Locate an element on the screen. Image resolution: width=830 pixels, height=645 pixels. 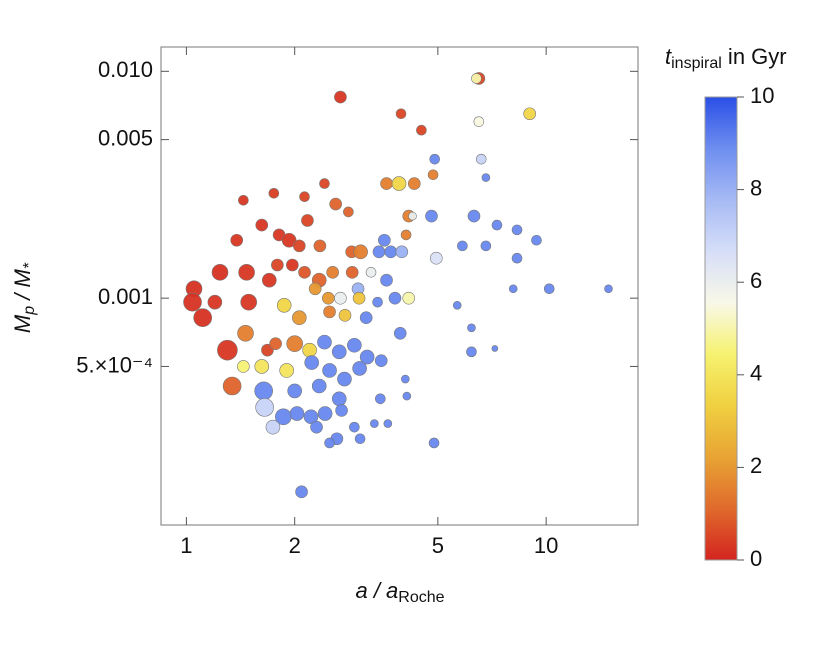
y-tick-label: 0.010 is located at coordinates (125, 69).